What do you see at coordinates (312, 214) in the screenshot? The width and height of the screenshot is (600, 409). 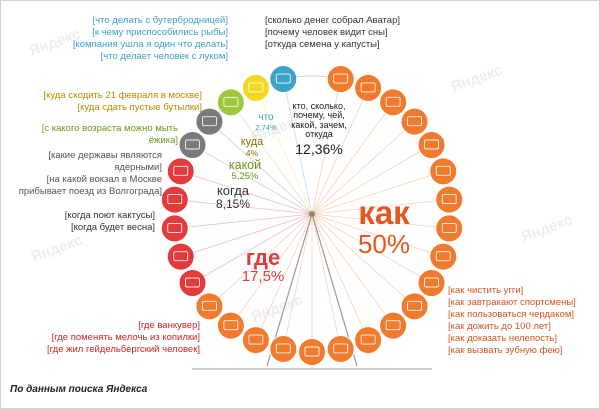 I see `wheel-hub` at bounding box center [312, 214].